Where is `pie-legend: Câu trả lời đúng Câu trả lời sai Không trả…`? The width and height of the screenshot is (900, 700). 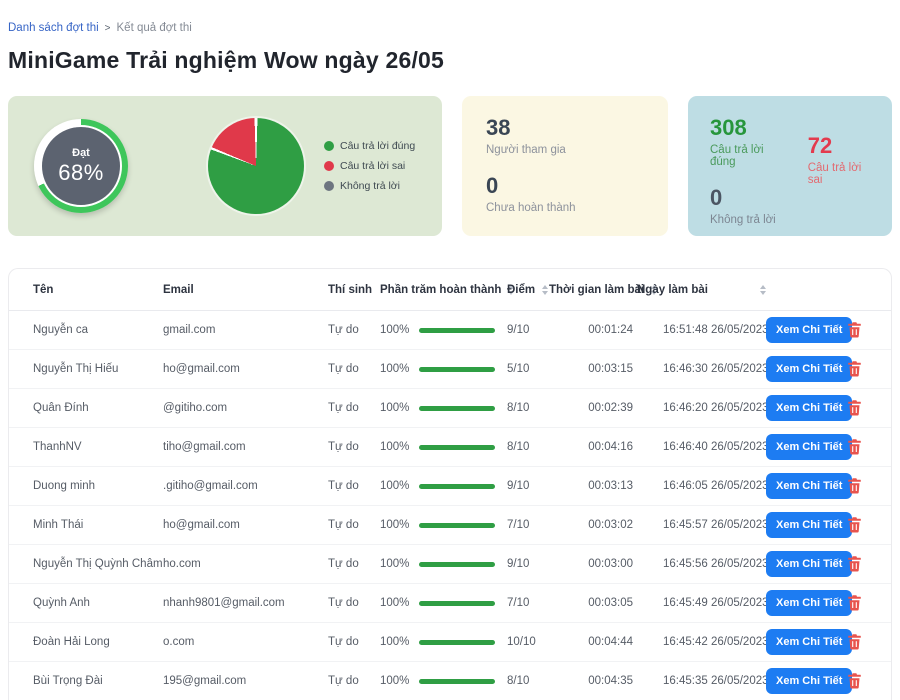
pie-legend: Câu trả lời đúng Câu trả lời sai Không trả… is located at coordinates (376, 166).